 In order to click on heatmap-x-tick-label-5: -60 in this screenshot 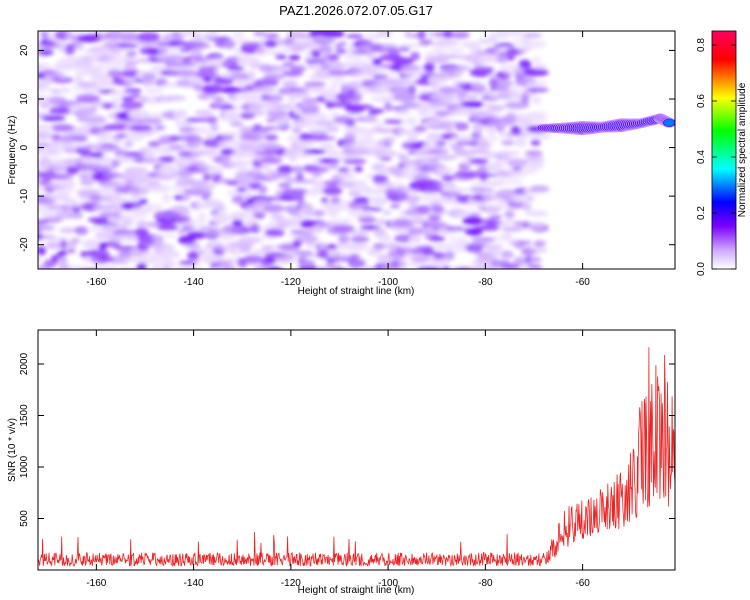, I will do `click(582, 282)`.